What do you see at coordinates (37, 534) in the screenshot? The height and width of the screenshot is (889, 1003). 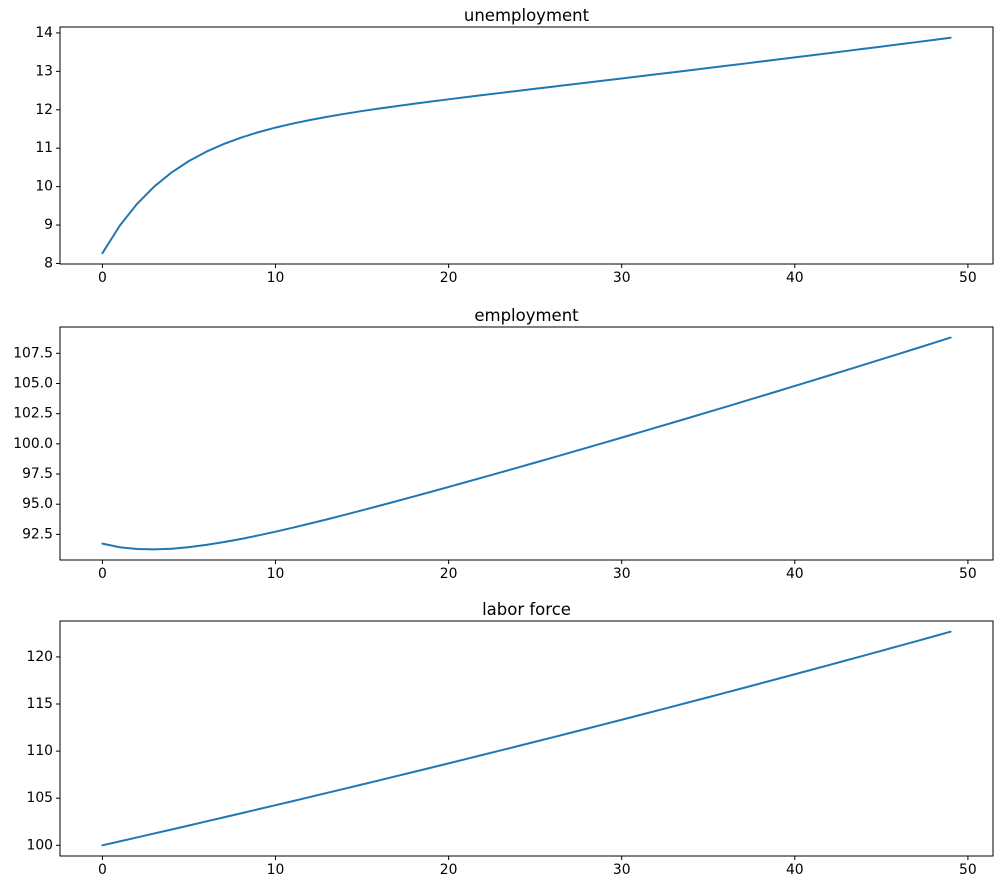 I see `y-tick-label: 92.5` at bounding box center [37, 534].